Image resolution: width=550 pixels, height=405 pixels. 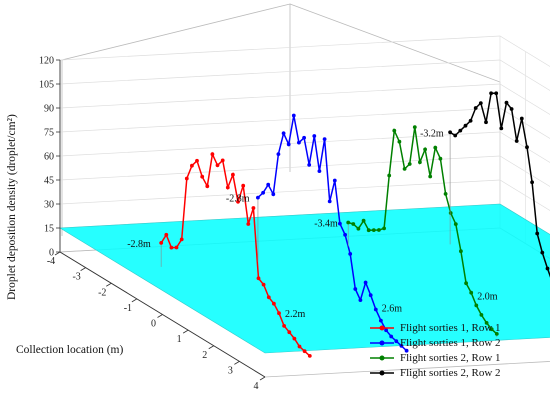 I want to click on legend-item: Flight sorties 2, Row 2, so click(x=459, y=372).